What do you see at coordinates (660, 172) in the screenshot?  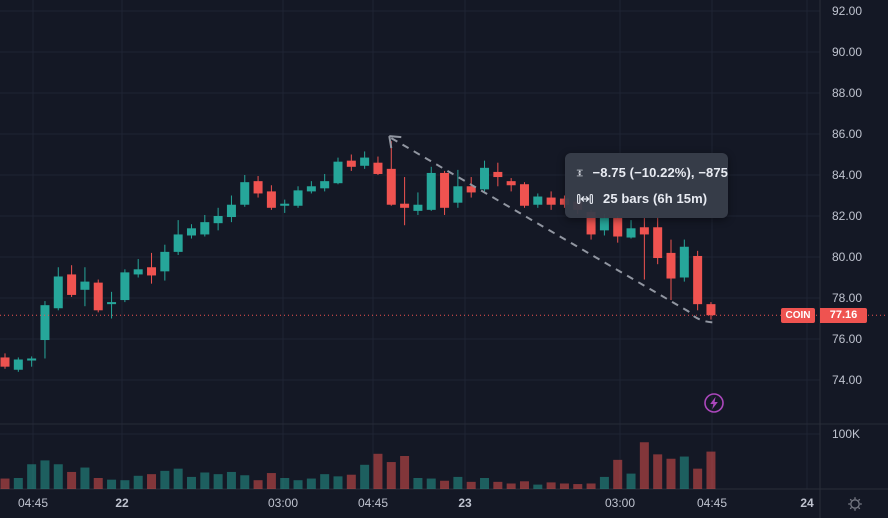 I see `measure-change-text: −8.75 (−10.22%), −875` at bounding box center [660, 172].